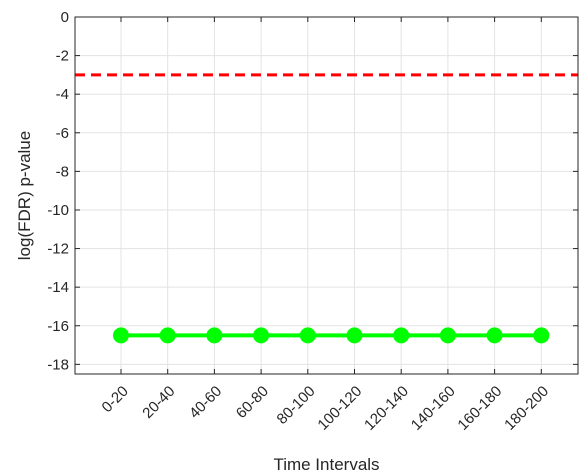  Describe the element at coordinates (158, 402) in the screenshot. I see `x-tick-label: 20-40` at that location.